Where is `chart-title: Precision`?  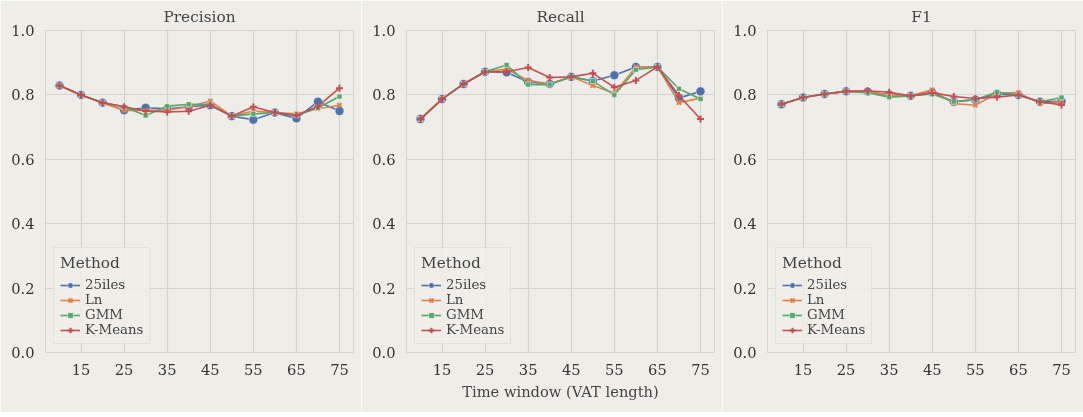 chart-title: Precision is located at coordinates (199, 16).